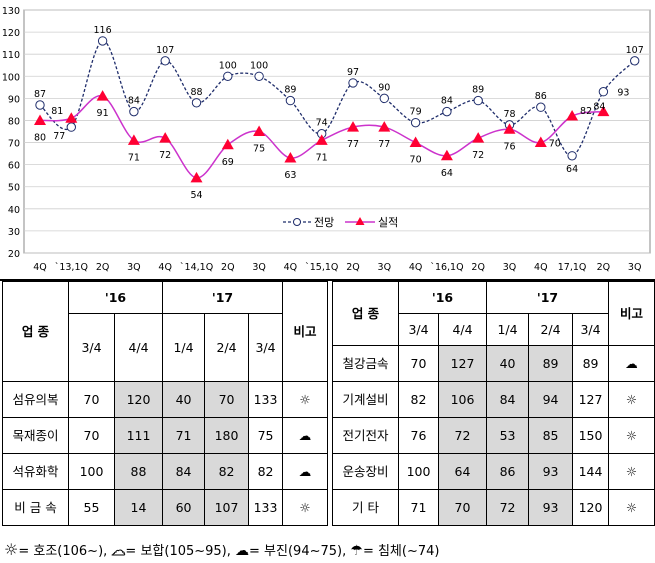  I want to click on forecast-data-label: 97, so click(353, 72).